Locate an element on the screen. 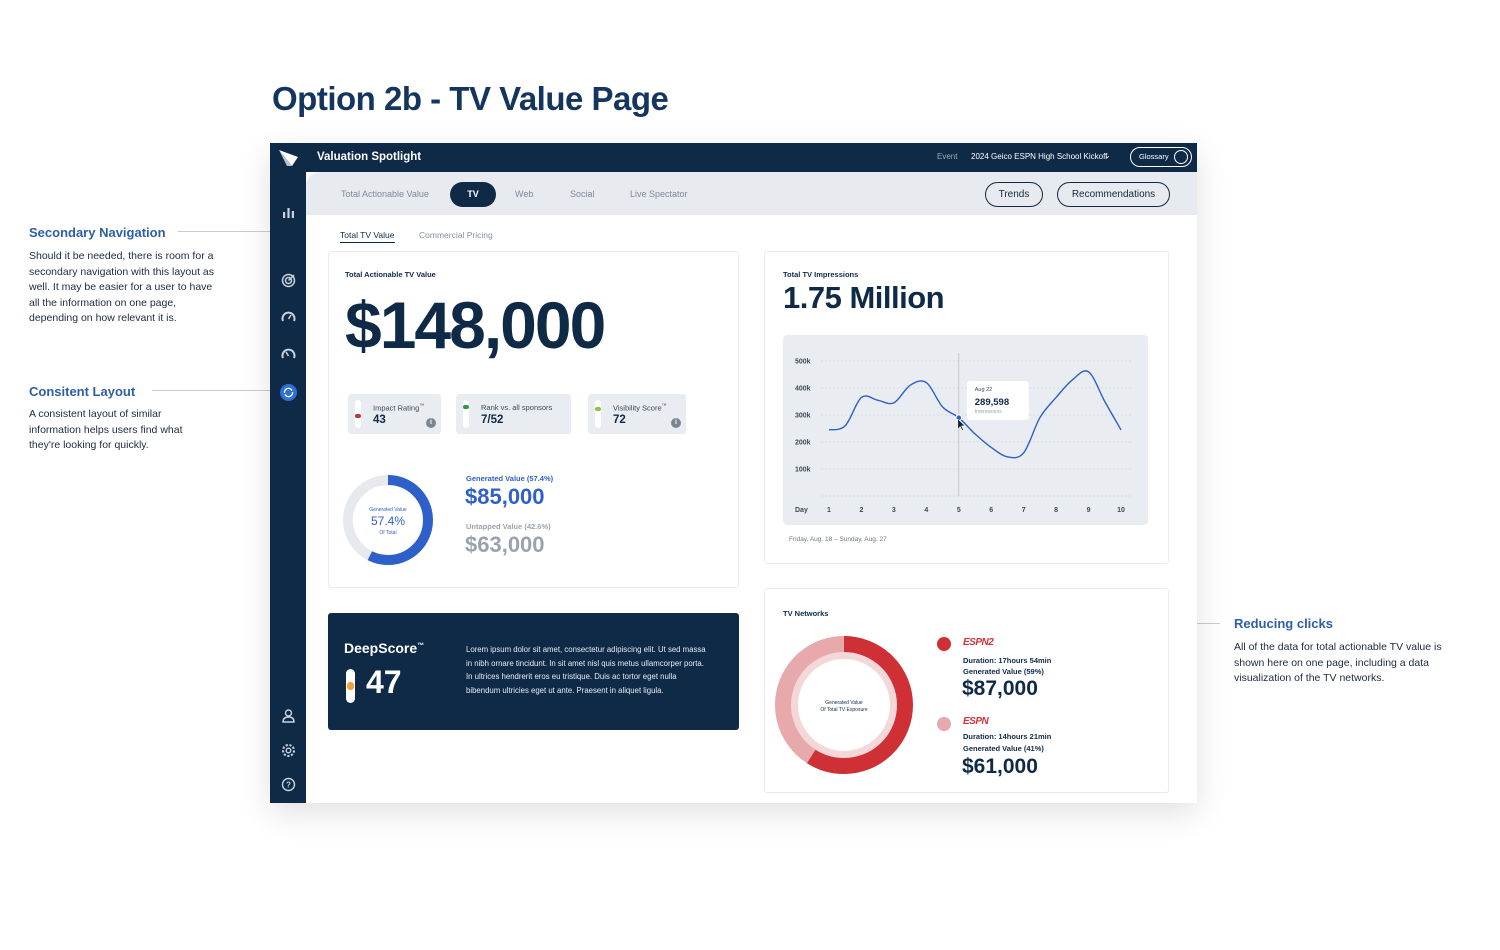 Image resolution: width=1500 pixels, height=950 pixels. refresh-icon is located at coordinates (288, 392).